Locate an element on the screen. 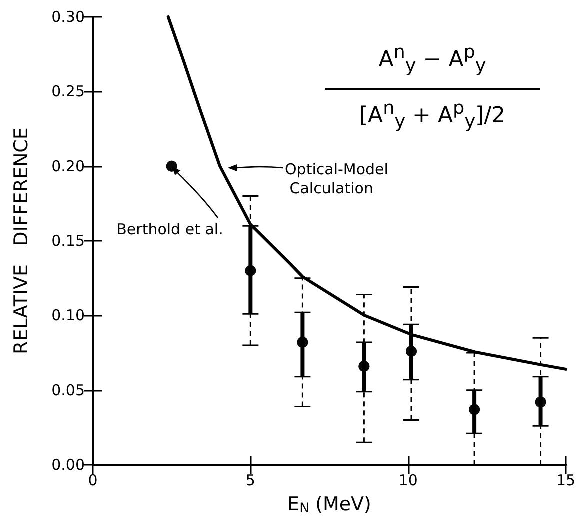  x-tick-label: 10 is located at coordinates (408, 481).